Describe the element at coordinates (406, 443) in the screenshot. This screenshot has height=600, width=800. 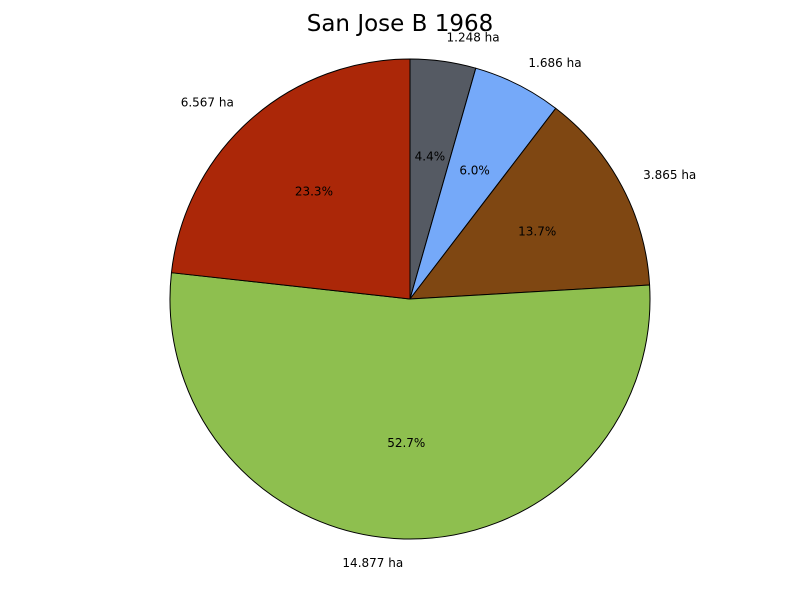
I see `slice-percent-3: 52.7%` at that location.